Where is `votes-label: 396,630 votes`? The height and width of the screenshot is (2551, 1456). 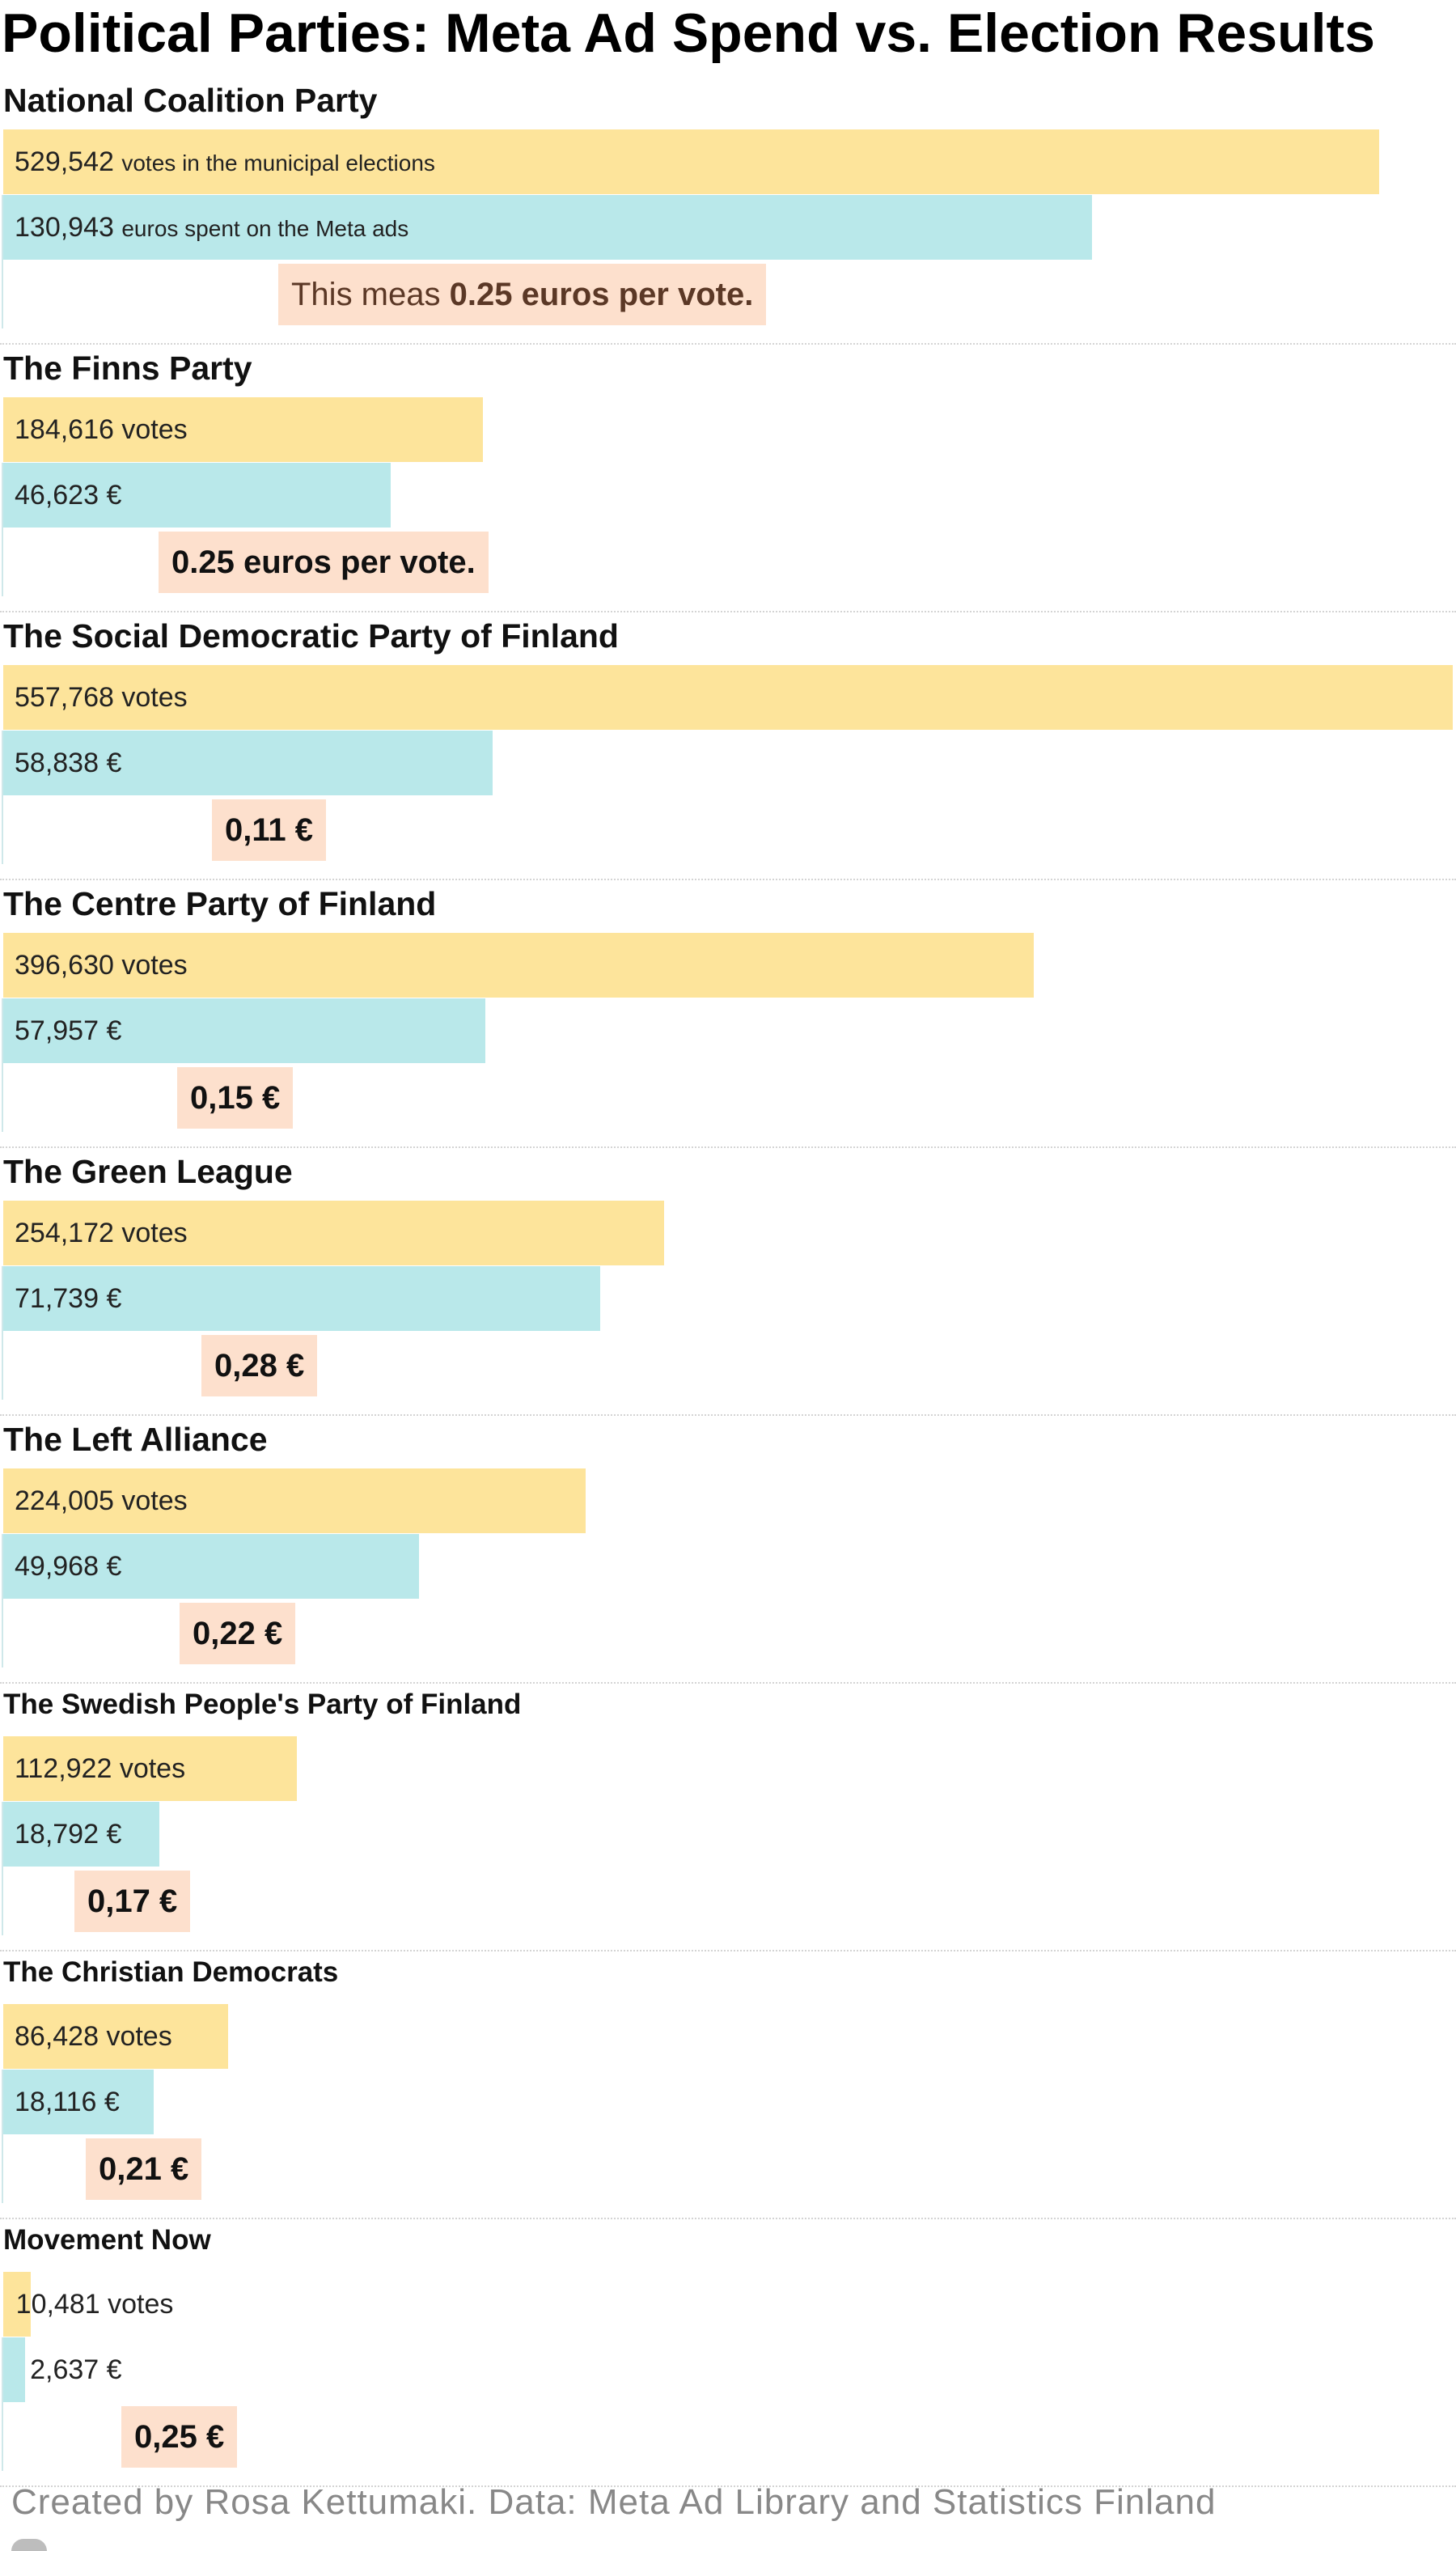 votes-label: 396,630 votes is located at coordinates (101, 965).